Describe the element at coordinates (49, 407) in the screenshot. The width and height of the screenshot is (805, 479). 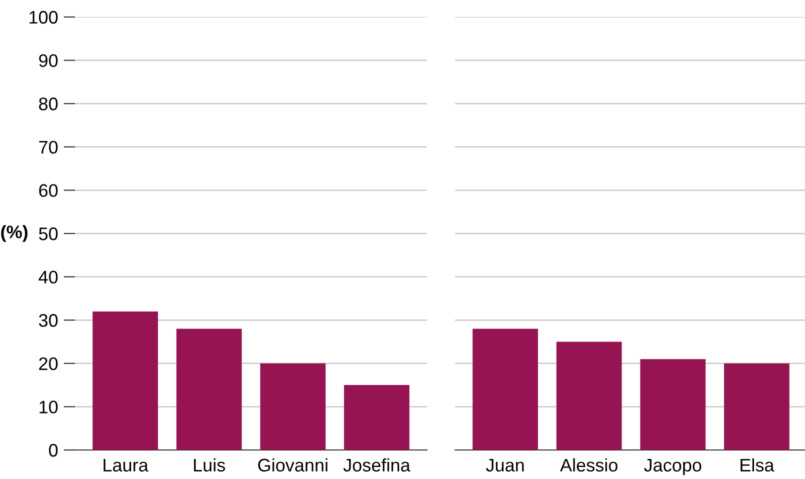
I see `y-tick-label: 10` at that location.